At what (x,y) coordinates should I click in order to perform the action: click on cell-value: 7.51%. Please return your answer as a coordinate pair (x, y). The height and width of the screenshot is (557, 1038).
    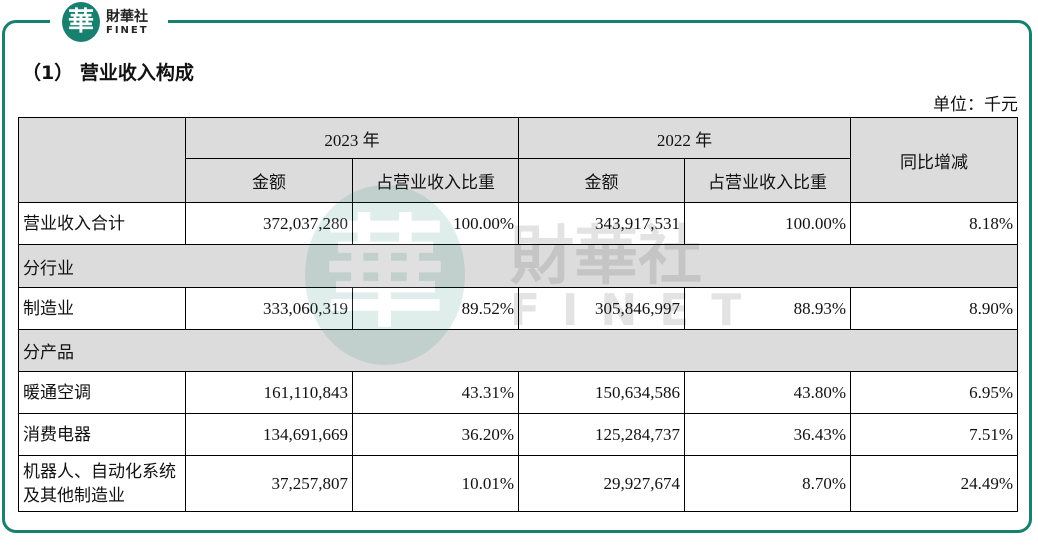
    Looking at the image, I should click on (934, 434).